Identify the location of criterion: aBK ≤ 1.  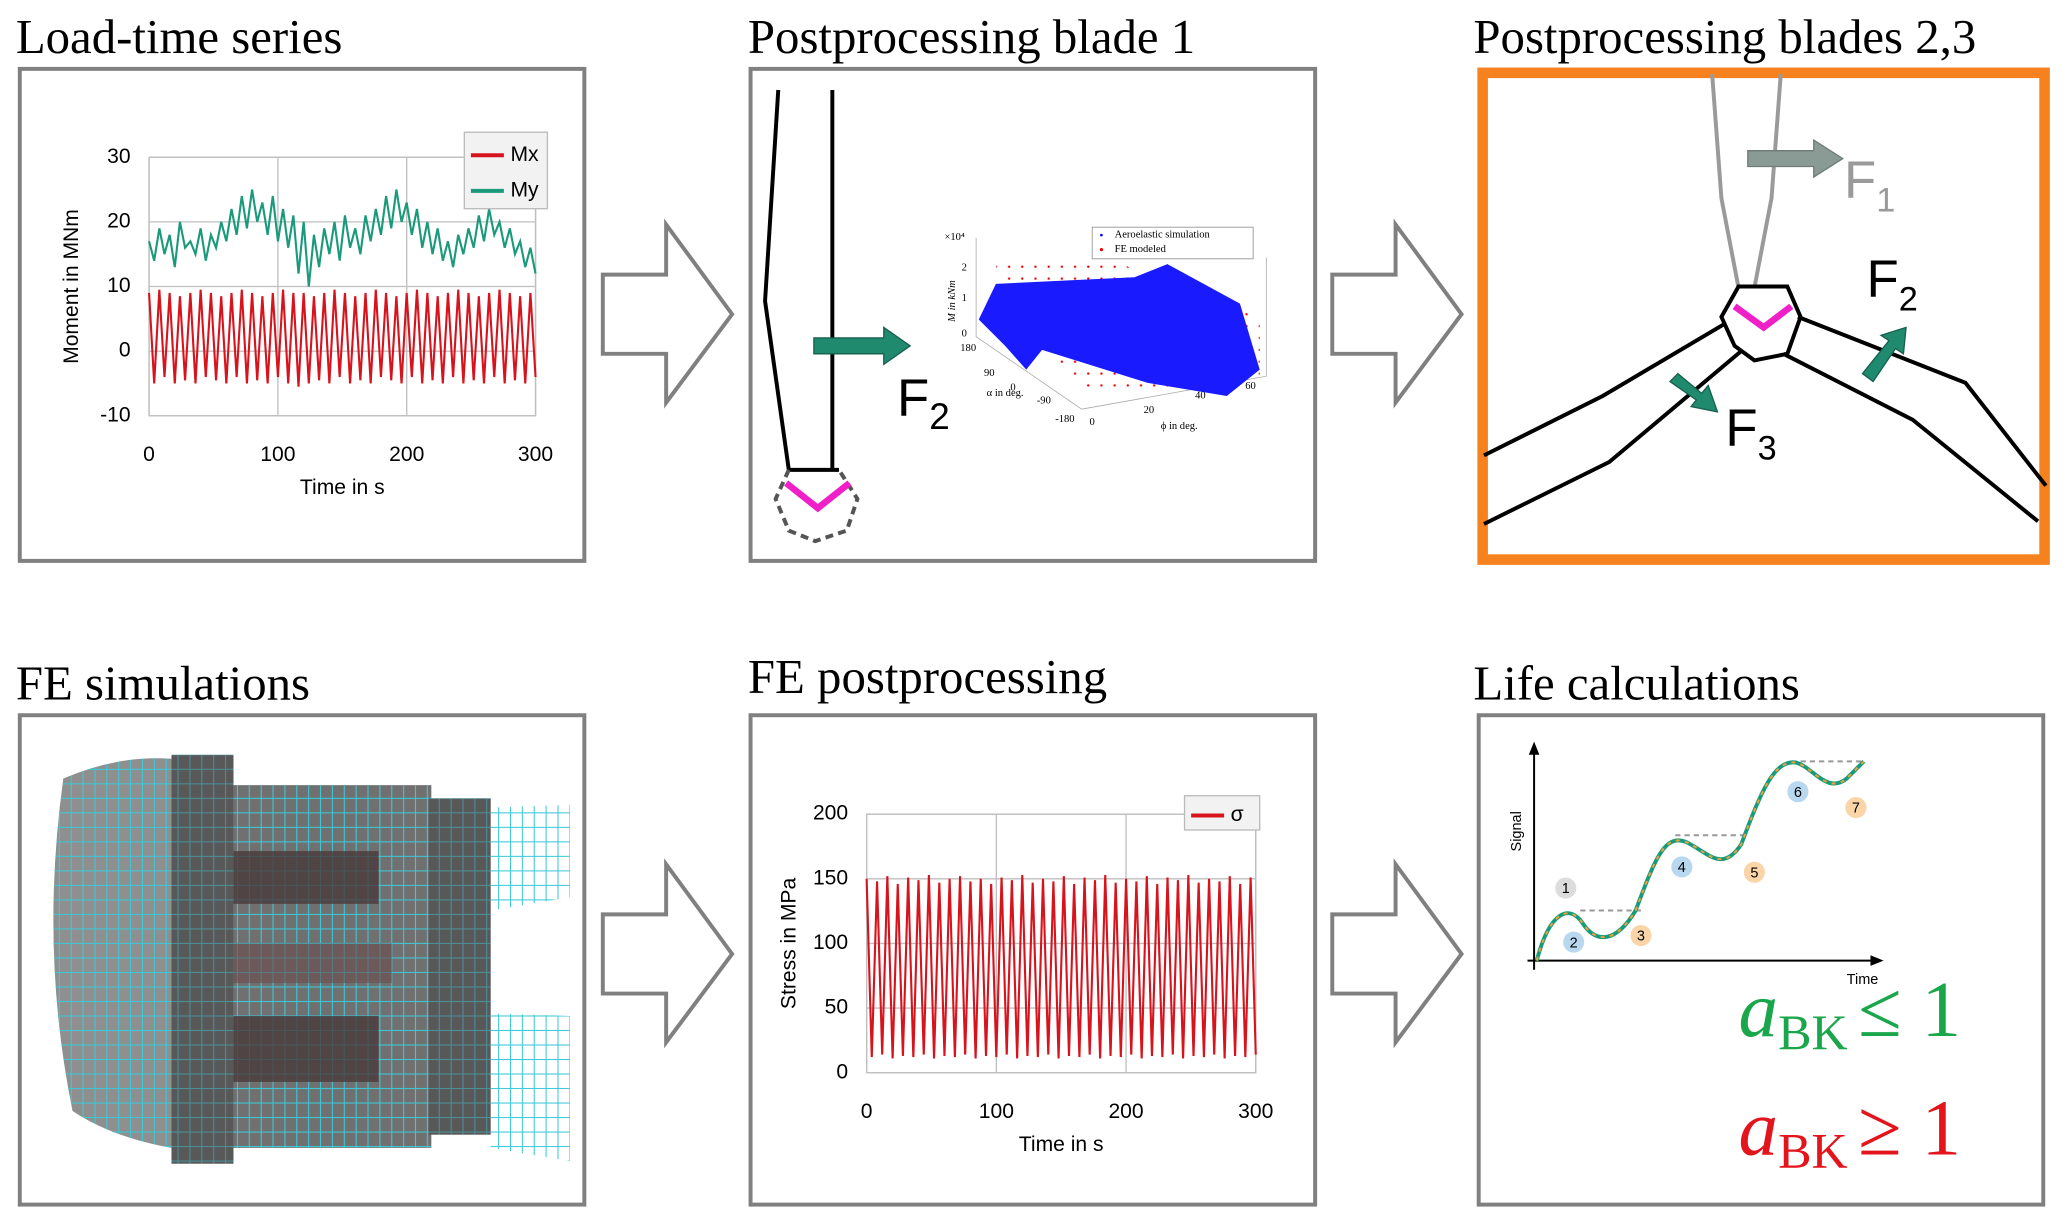
(1850, 1013).